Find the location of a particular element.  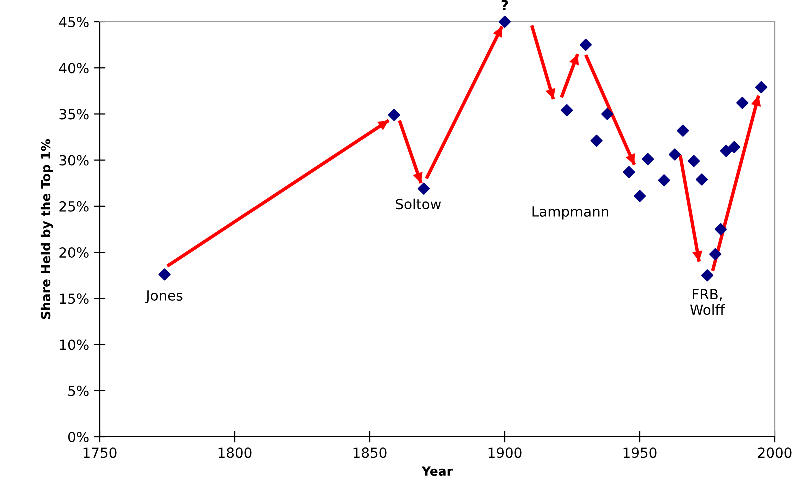

y-tick-label: 30% is located at coordinates (74, 160).